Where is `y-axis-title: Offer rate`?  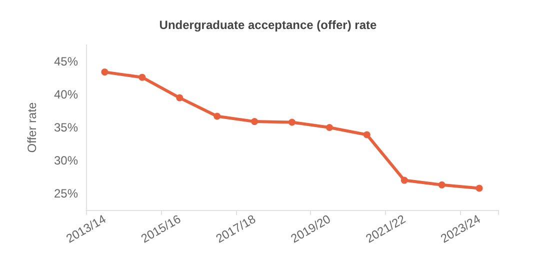 y-axis-title: Offer rate is located at coordinates (32, 127).